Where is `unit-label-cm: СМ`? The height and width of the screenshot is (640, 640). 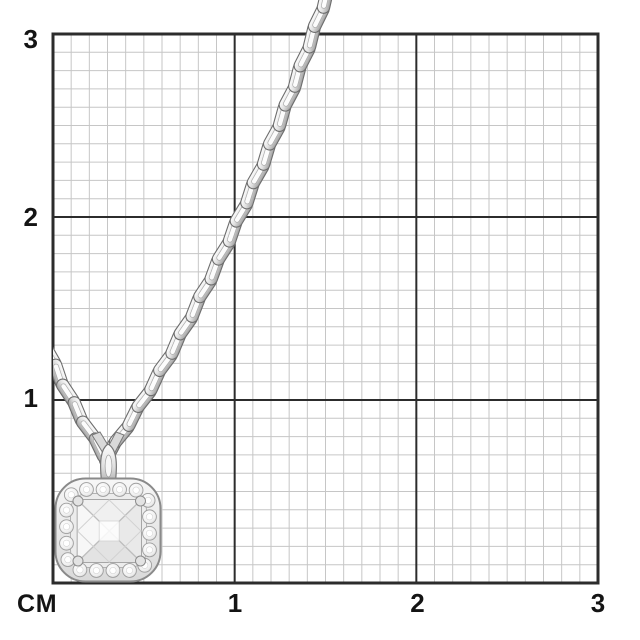 unit-label-cm: СМ is located at coordinates (37, 604).